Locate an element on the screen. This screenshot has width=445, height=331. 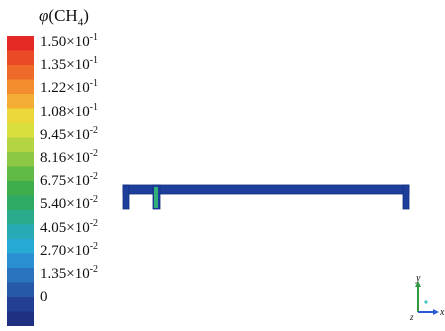
tick-mantissa: 6.75×10 is located at coordinates (65, 181).